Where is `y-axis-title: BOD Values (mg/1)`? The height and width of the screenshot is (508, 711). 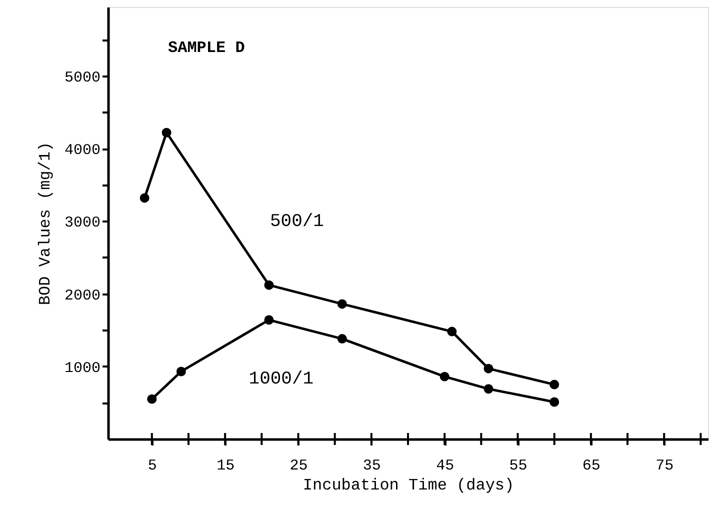 y-axis-title: BOD Values (mg/1) is located at coordinates (45, 224).